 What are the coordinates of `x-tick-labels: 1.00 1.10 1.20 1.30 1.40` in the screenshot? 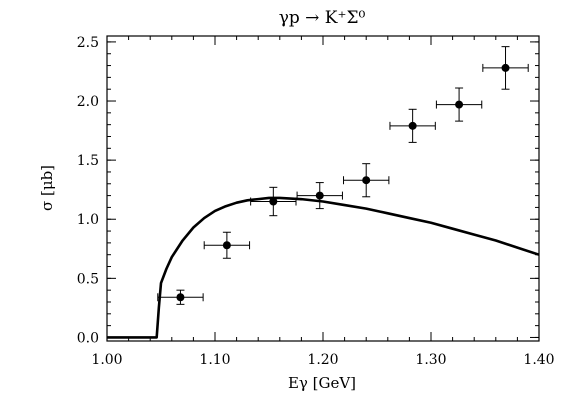 It's located at (322, 360).